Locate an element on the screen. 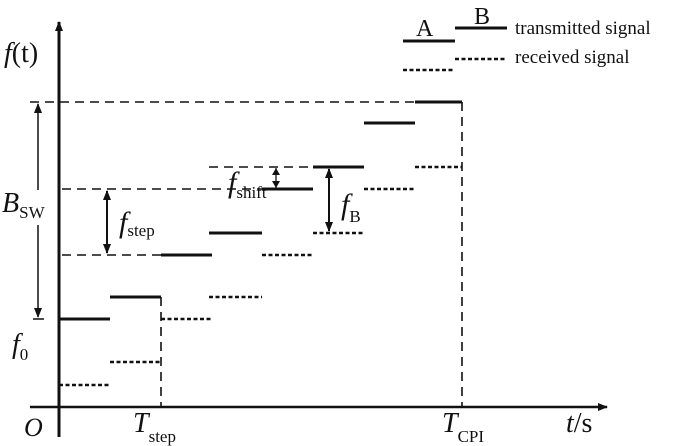 Image resolution: width=685 pixels, height=446 pixels. fshift-label: fshift is located at coordinates (247, 184).